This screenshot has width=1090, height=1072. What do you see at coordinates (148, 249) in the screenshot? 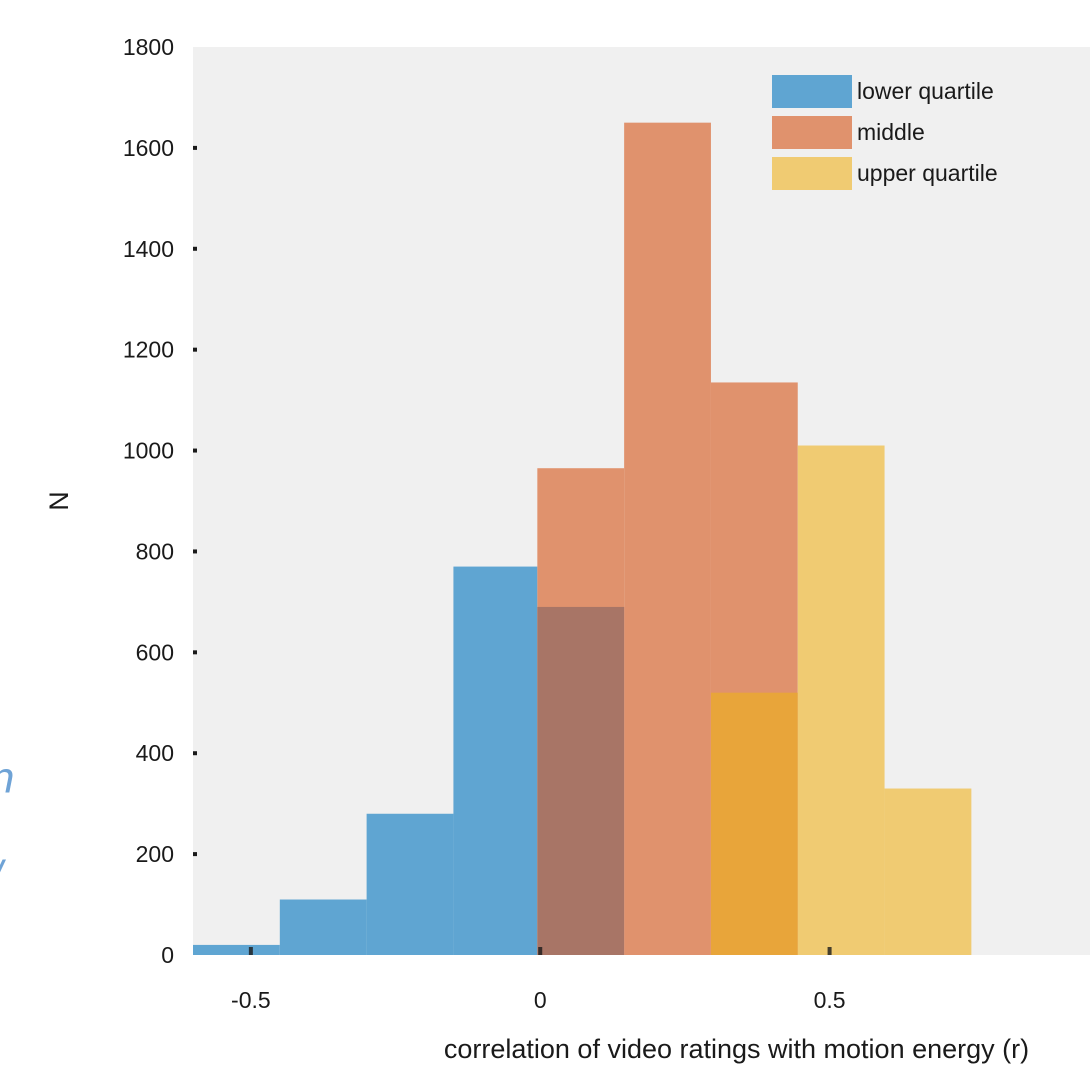
I see `y-tick-label-1400: 1400` at bounding box center [148, 249].